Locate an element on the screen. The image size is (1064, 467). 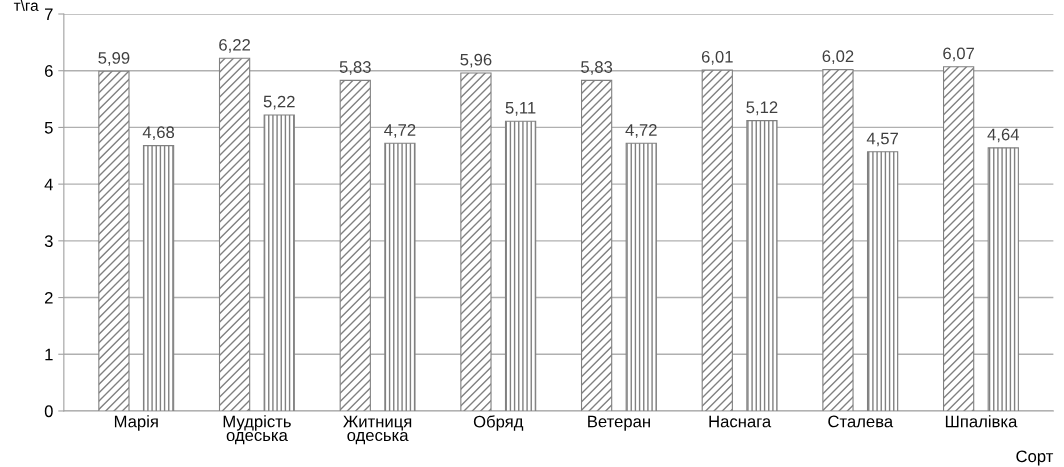
x-tick-label: Житниця одеська is located at coordinates (377, 430).